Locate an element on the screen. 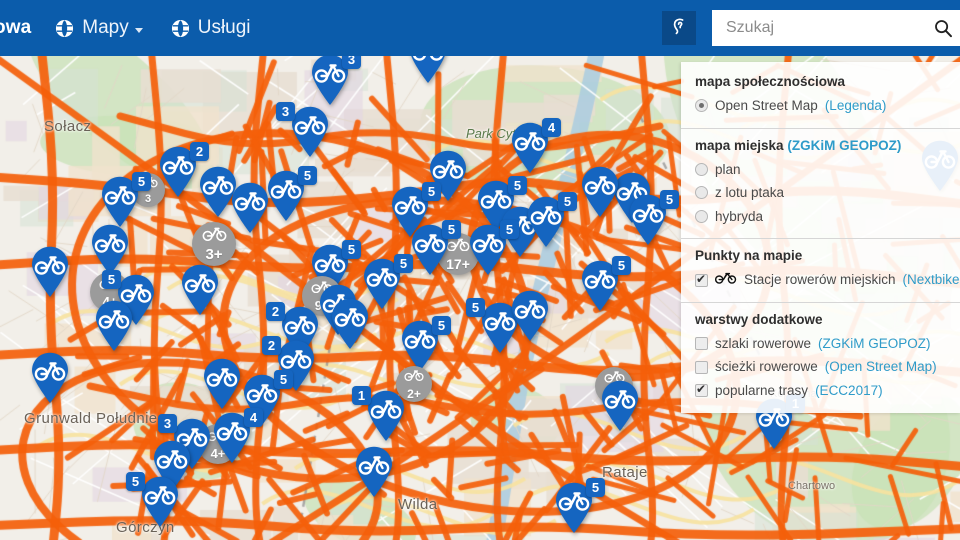 The image size is (960, 540). legend-option-plan: plan is located at coordinates (820, 170).